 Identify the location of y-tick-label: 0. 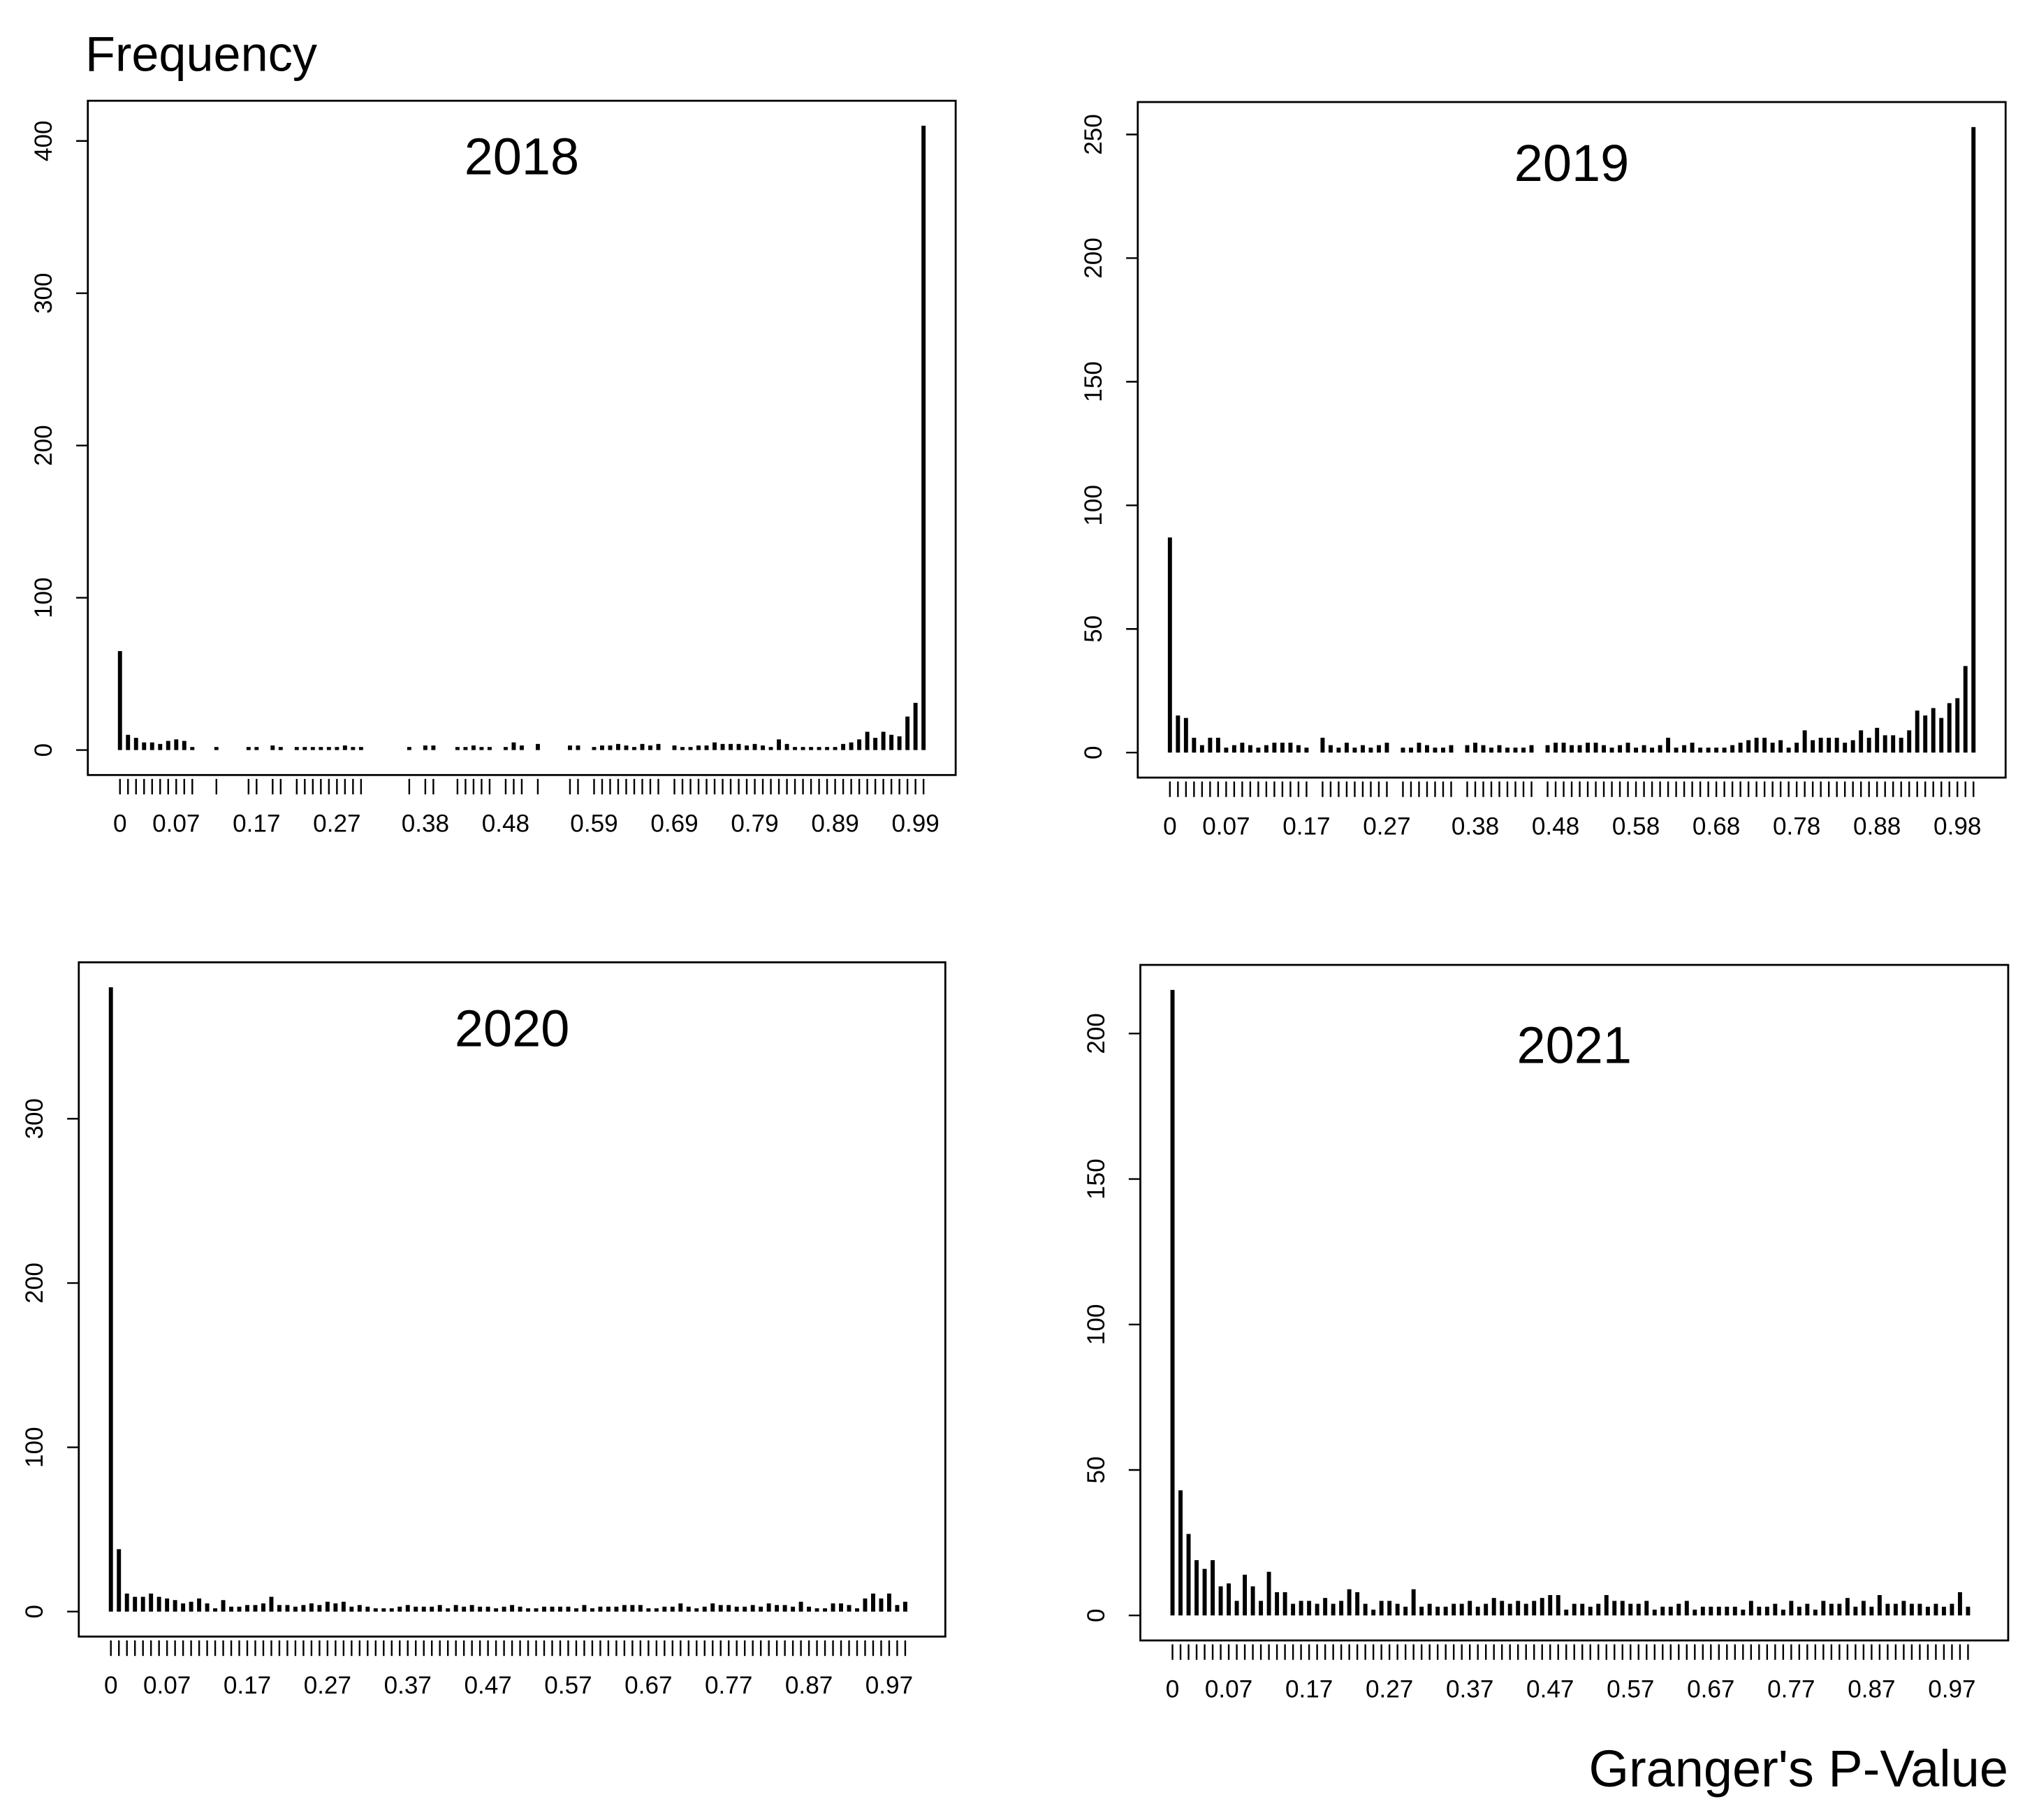
(1093, 752).